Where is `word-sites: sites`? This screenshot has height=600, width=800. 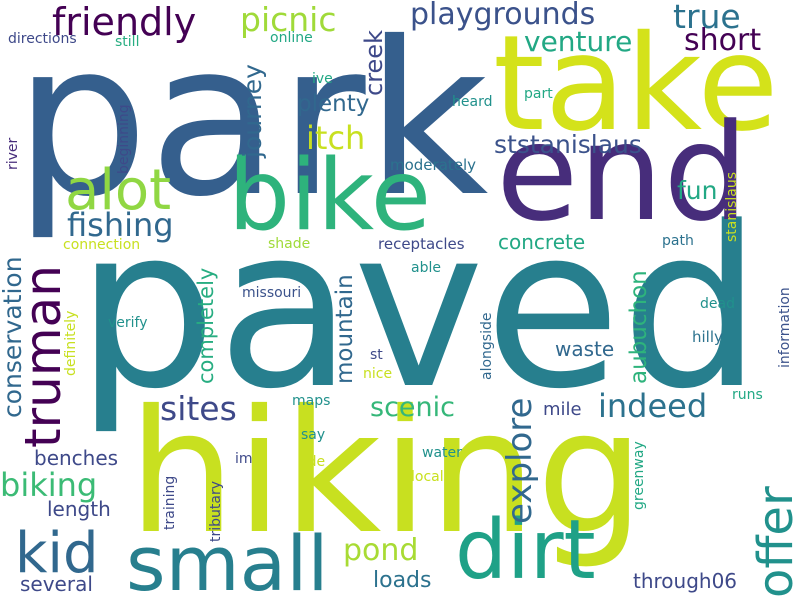
word-sites: sites is located at coordinates (198, 408).